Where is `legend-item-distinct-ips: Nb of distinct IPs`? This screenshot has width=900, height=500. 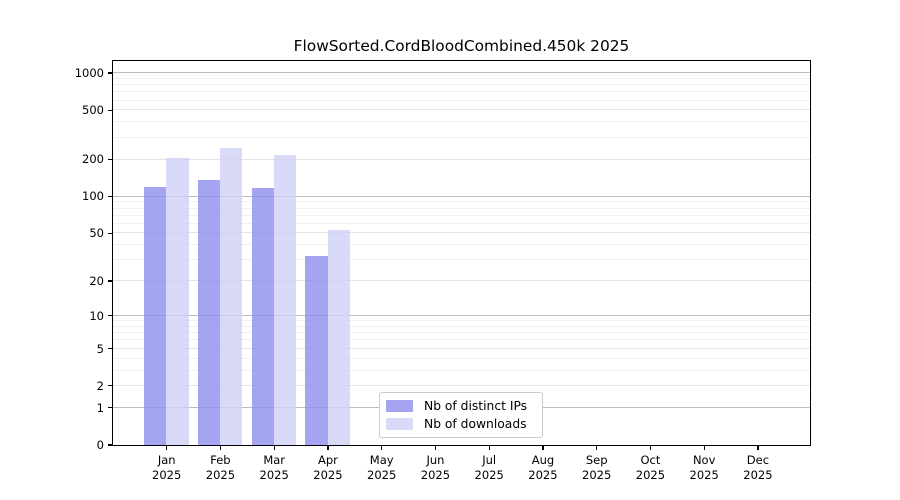
legend-item-distinct-ips: Nb of distinct IPs is located at coordinates (461, 406).